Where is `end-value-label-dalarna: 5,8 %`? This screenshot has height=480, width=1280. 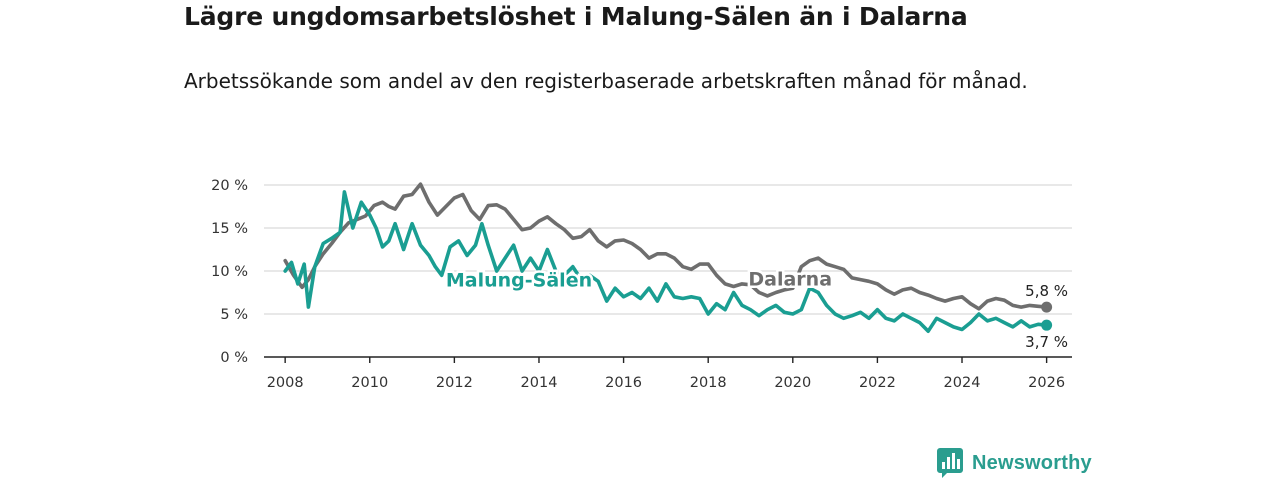
end-value-label-dalarna: 5,8 % is located at coordinates (1046, 291).